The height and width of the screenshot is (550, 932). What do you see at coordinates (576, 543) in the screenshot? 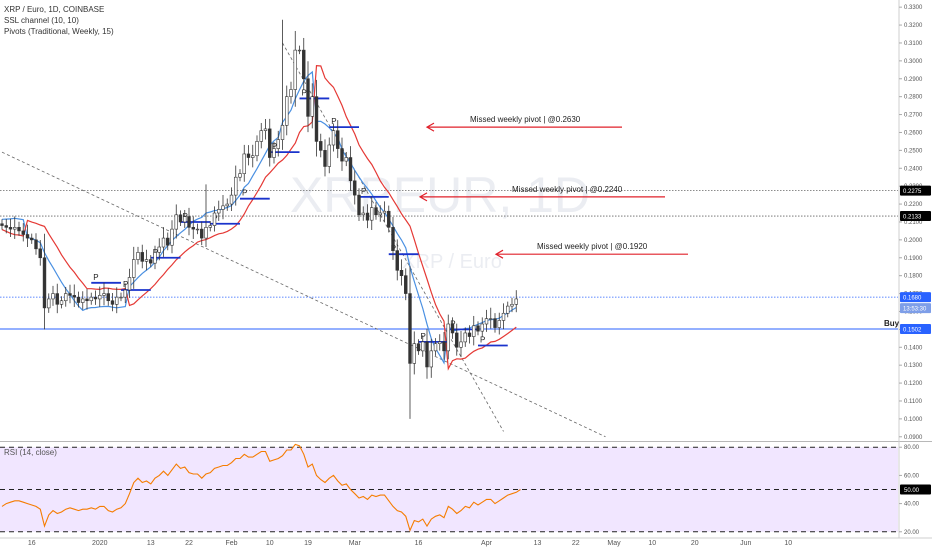
I see `date-tick-label: 22` at bounding box center [576, 543].